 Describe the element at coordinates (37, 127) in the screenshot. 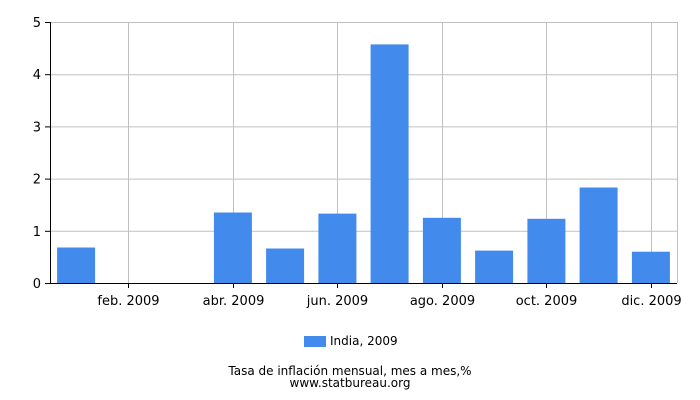

I see `y-tick-label: 3` at that location.